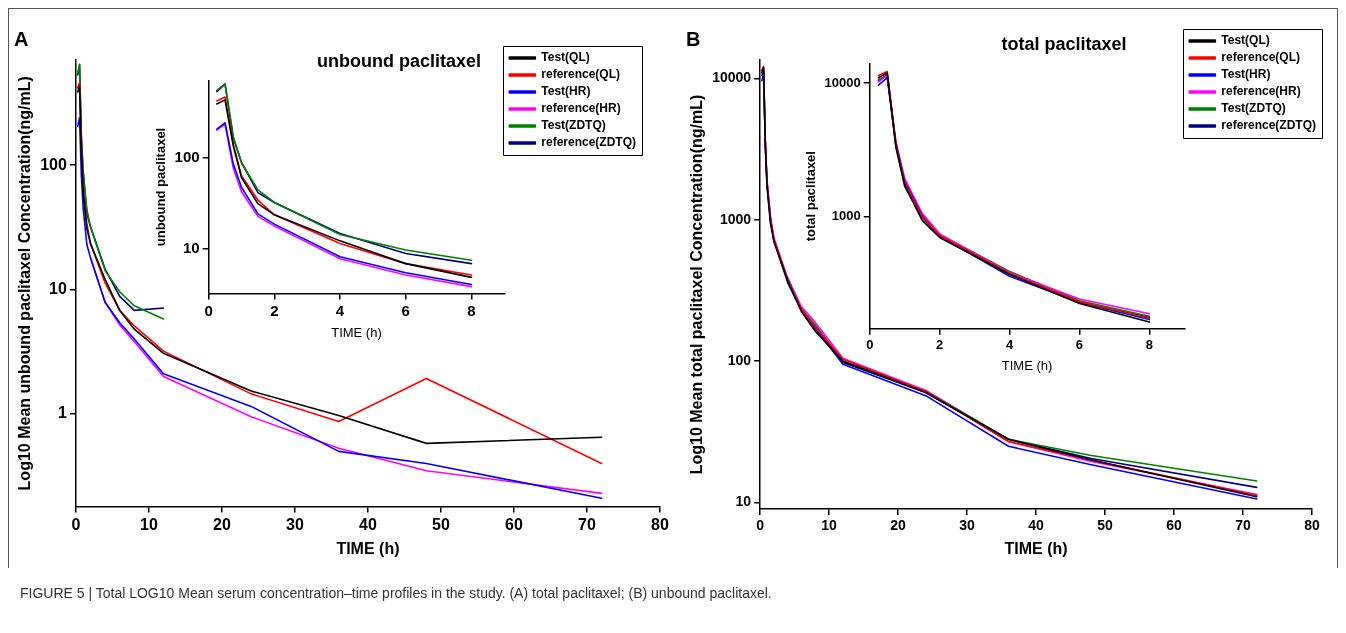  What do you see at coordinates (693, 38) in the screenshot?
I see `chart-title: B` at bounding box center [693, 38].